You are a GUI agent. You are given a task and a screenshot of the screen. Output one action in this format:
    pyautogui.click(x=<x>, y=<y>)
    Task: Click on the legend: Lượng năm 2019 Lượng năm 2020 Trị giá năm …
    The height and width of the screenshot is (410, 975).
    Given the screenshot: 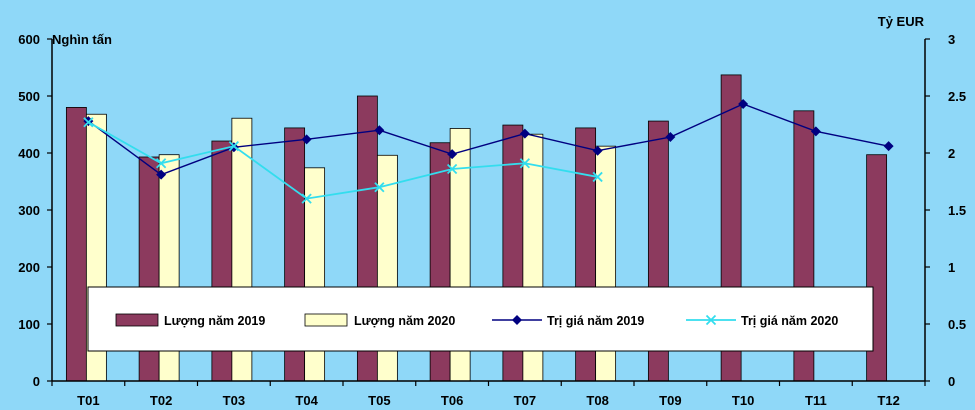 What is the action you would take?
    pyautogui.click(x=476, y=320)
    